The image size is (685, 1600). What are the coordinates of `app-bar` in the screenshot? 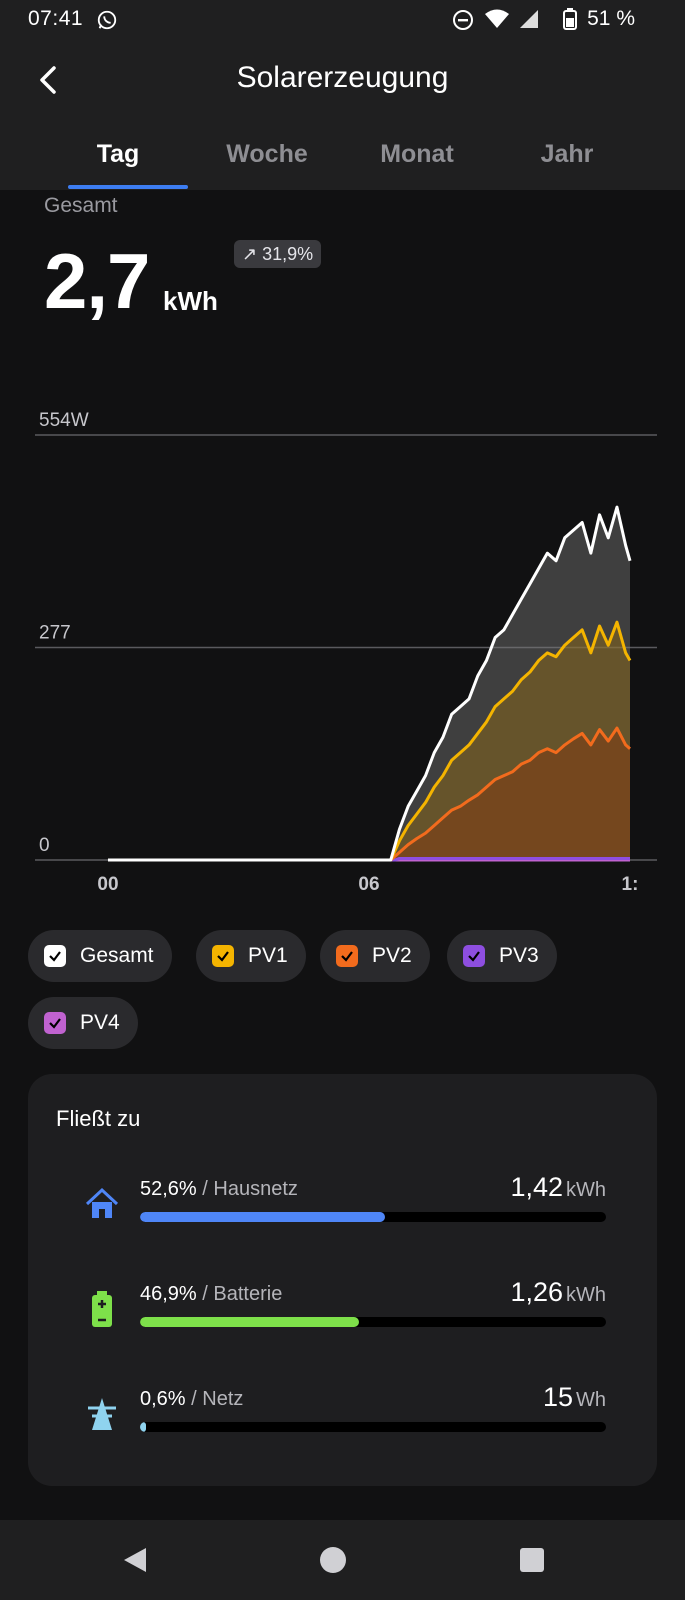 It's located at (342, 115).